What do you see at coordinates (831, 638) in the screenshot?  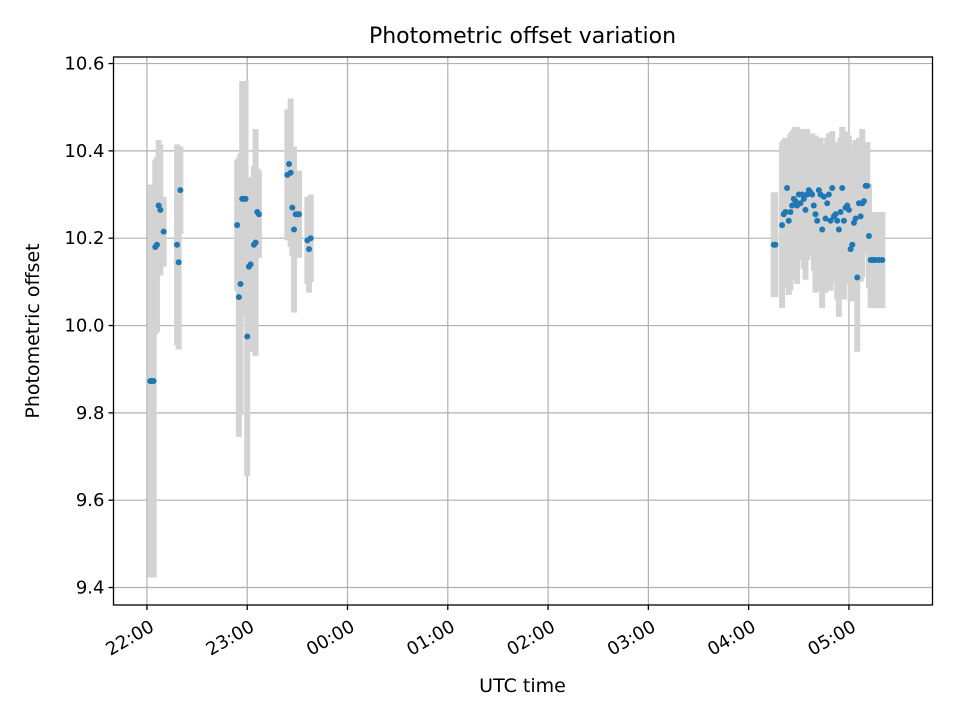 I see `x-tick-label: 05:00` at bounding box center [831, 638].